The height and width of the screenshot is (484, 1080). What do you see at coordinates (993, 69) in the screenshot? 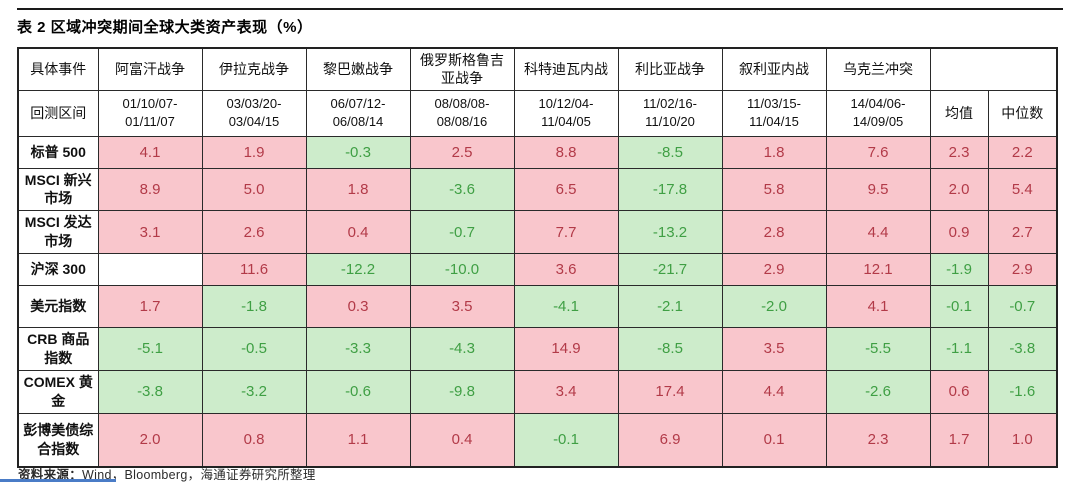
I see `stats-spacer-cell` at bounding box center [993, 69].